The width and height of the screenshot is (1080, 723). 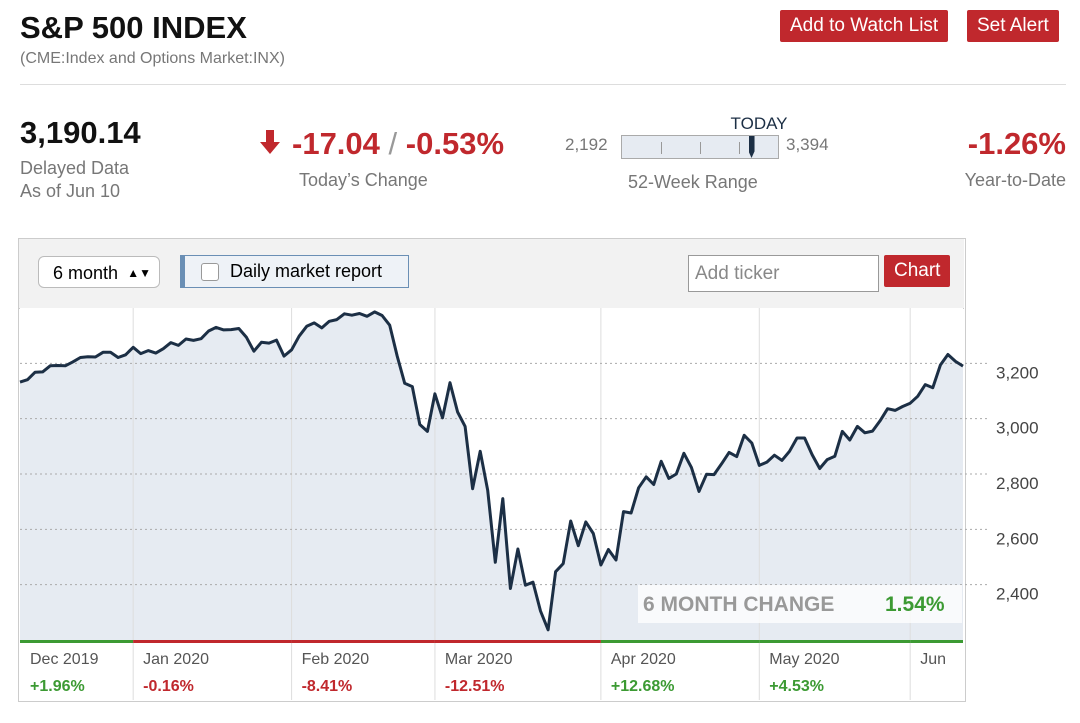 What do you see at coordinates (1016, 143) in the screenshot?
I see `ytd: -1.26%` at bounding box center [1016, 143].